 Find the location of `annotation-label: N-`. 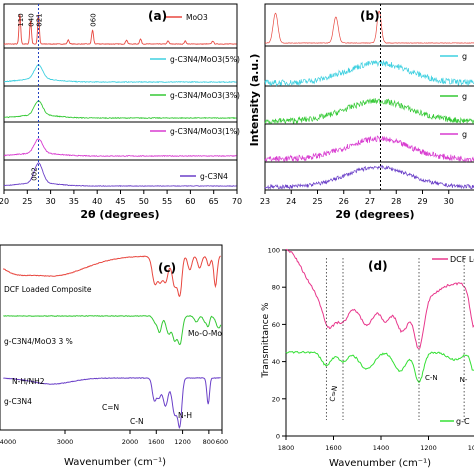

annotation-label: N- is located at coordinates (464, 380).